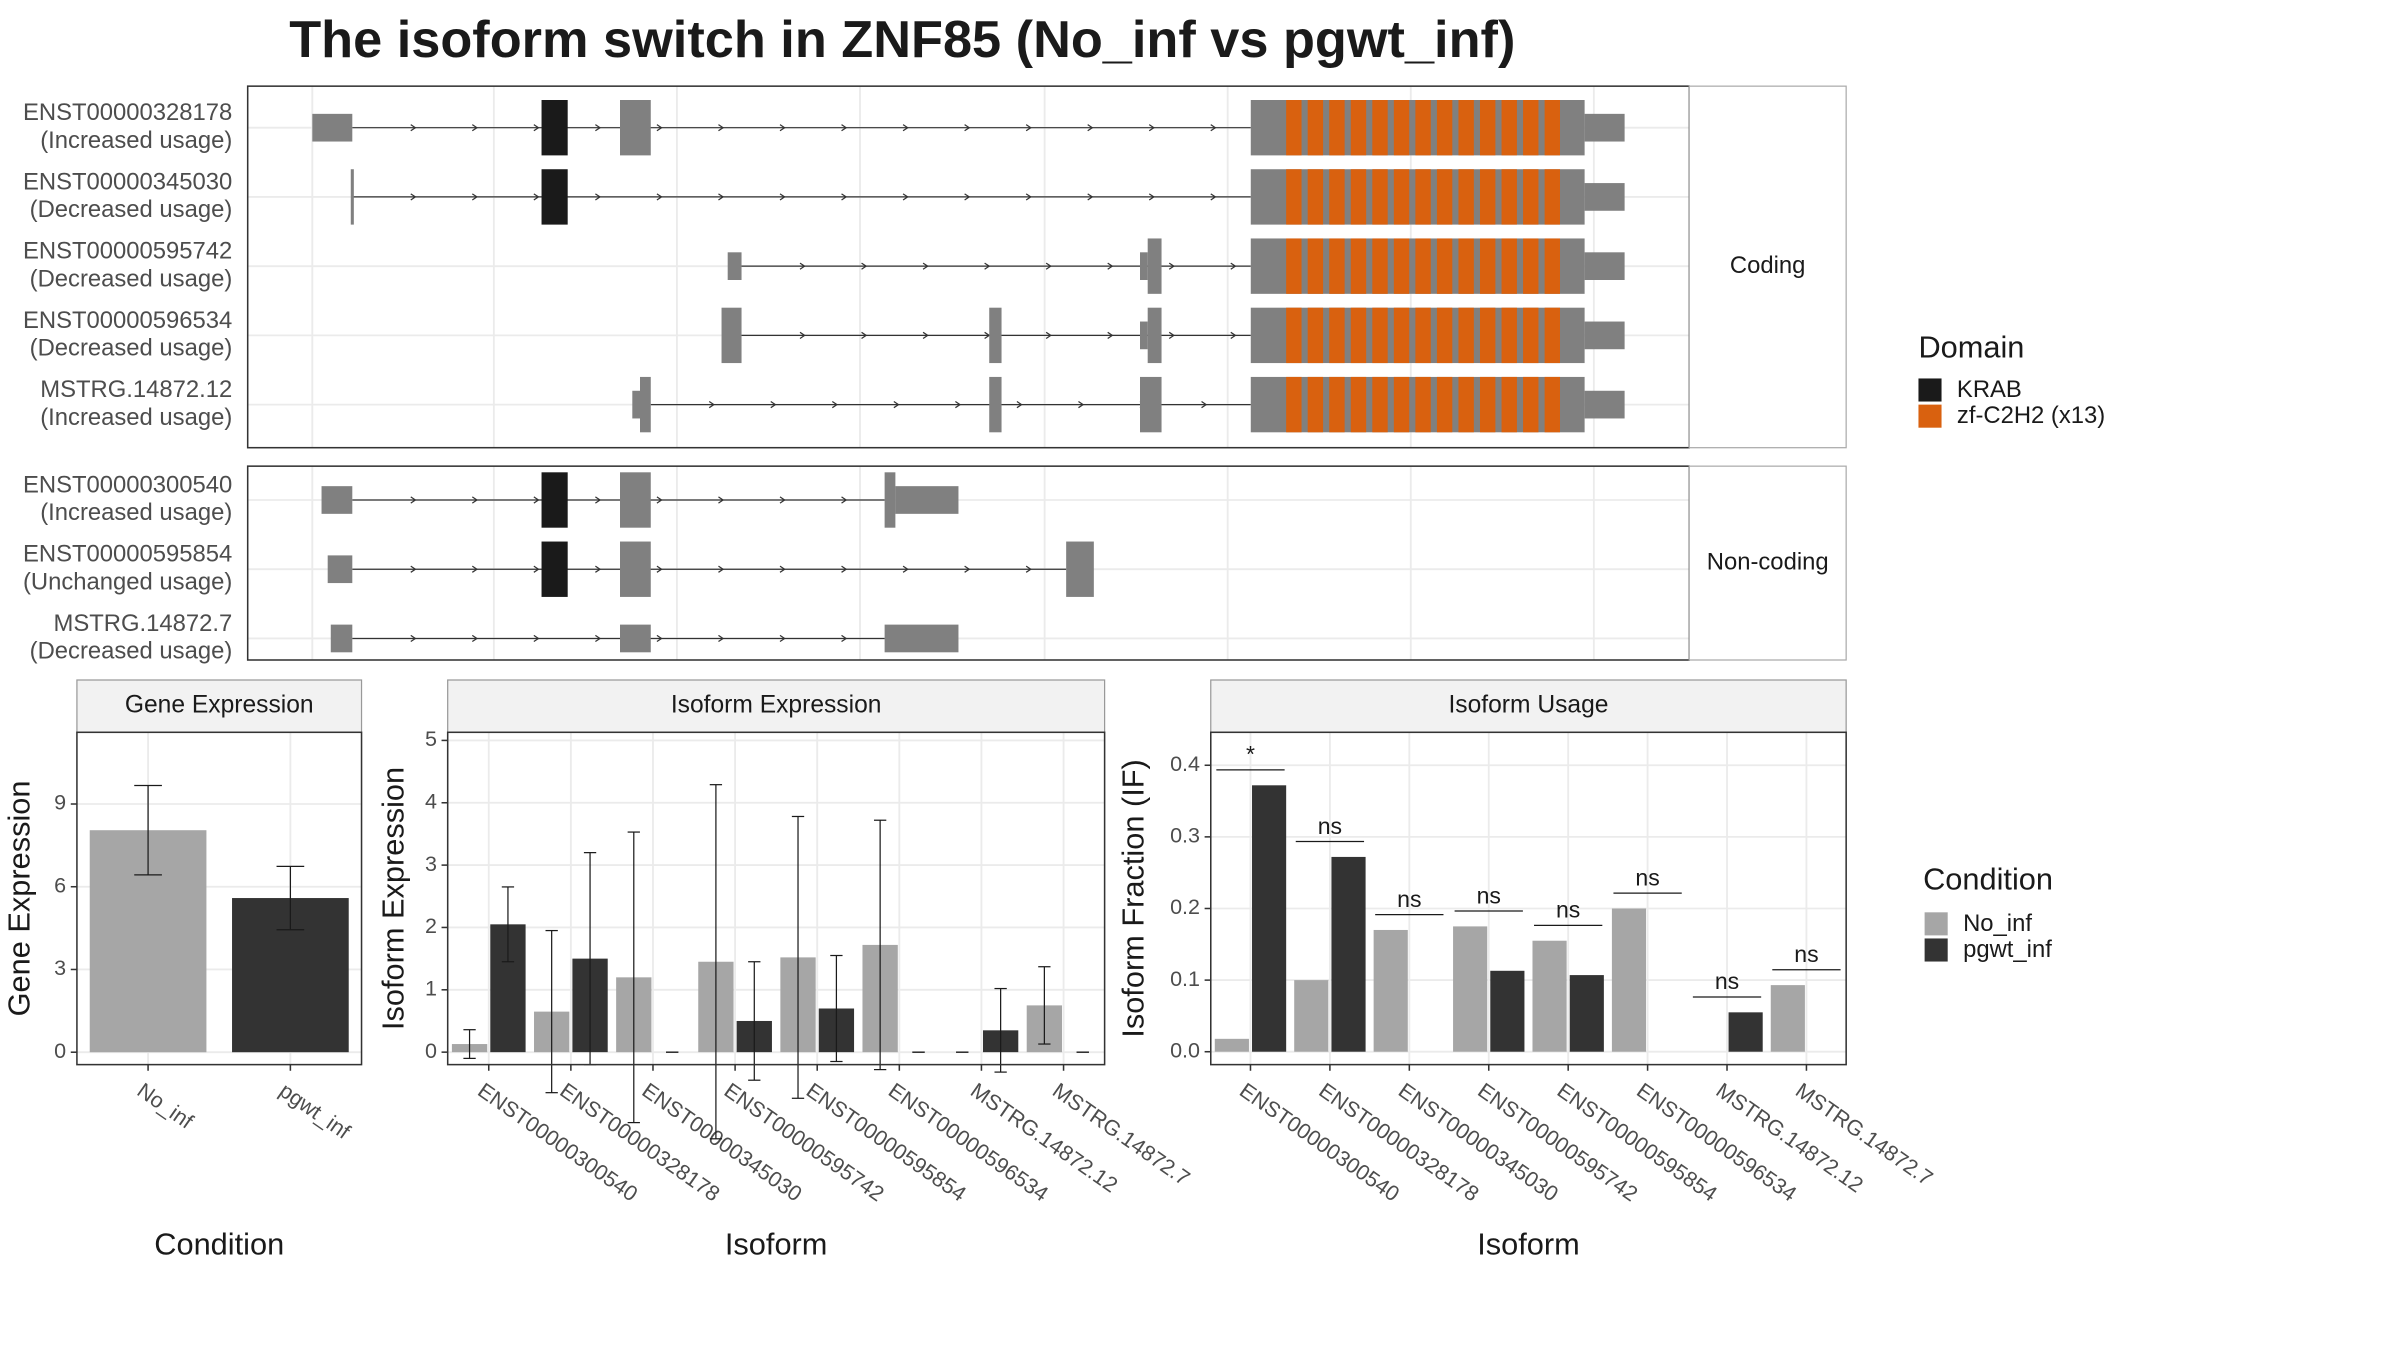  Describe the element at coordinates (136, 512) in the screenshot. I see `isoform-usage: (Increased usage)` at that location.